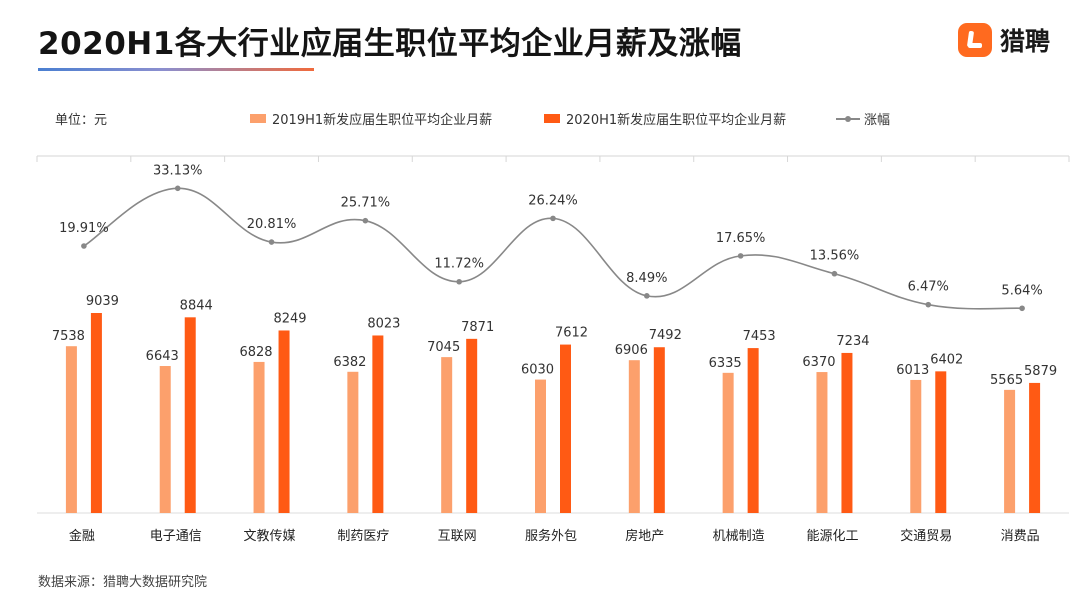  I want to click on category-tick-label: 消费品, so click(1020, 536).